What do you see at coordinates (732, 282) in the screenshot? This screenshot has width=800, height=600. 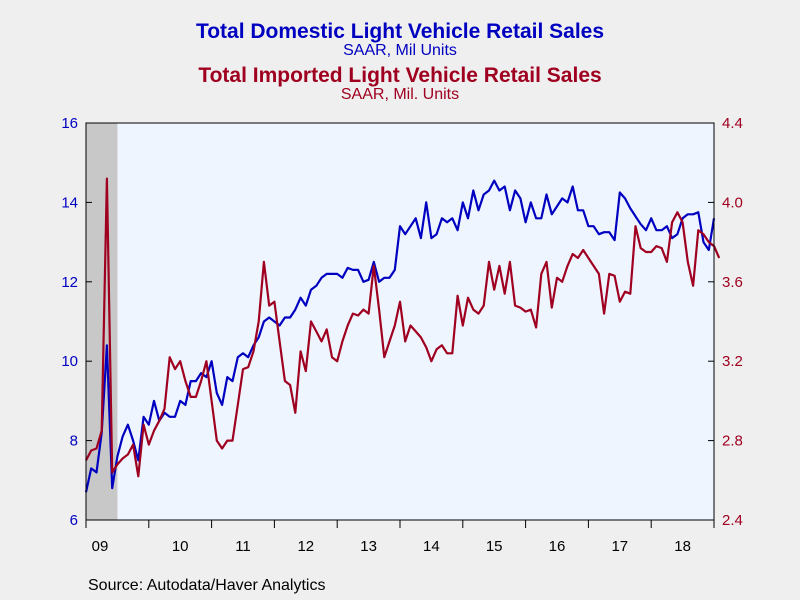 I see `right-tick-label: 3.6` at bounding box center [732, 282].